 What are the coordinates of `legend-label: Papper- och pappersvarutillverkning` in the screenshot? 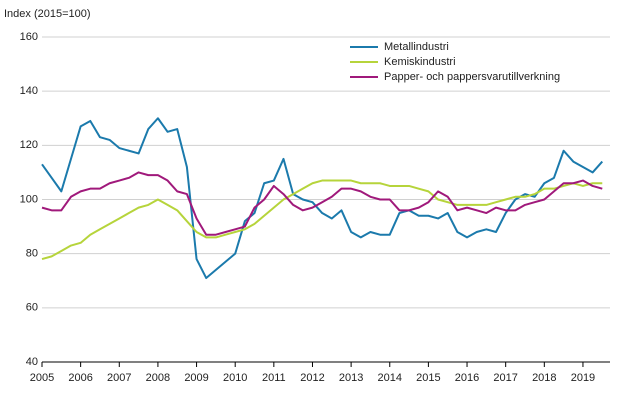 It's located at (472, 77).